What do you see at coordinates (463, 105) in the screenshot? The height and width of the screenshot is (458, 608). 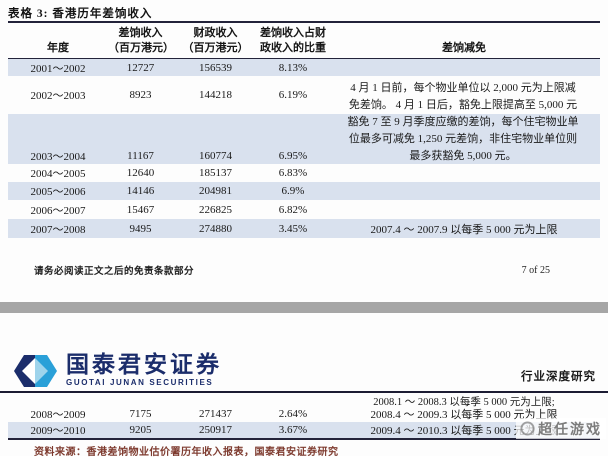 I see `concession-line: 免差饷。 4 月 1 日后，豁免上限提高至 5,000 元` at bounding box center [463, 105].